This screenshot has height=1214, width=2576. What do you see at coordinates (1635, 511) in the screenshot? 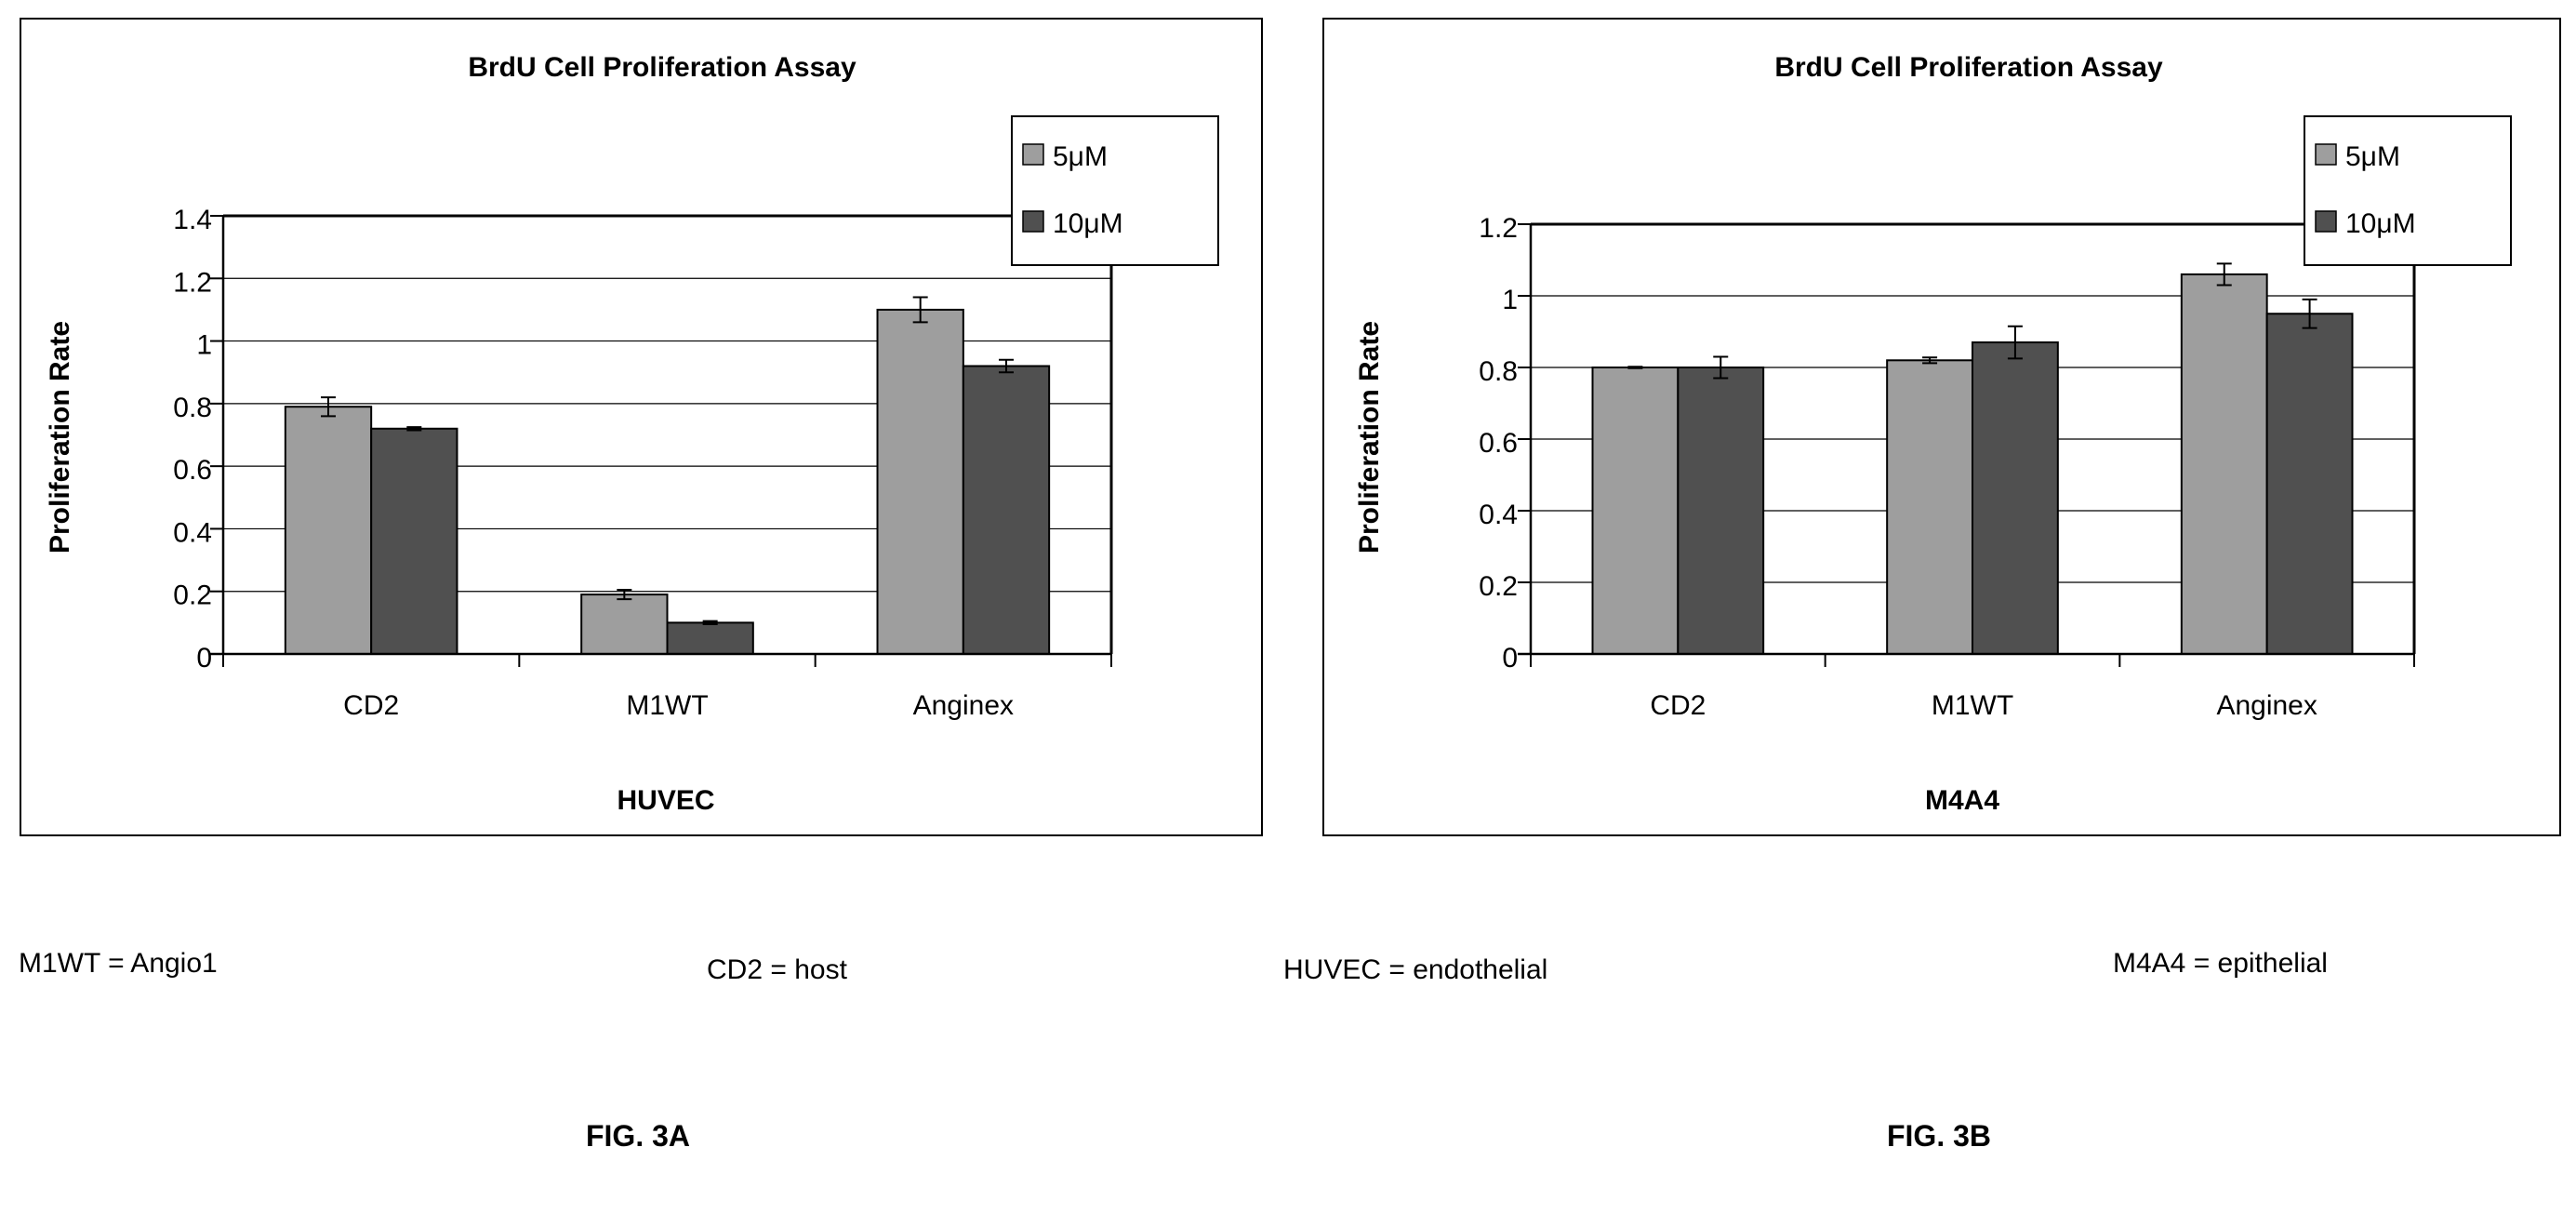
I see `panel-b-bar-cd2-5uM` at bounding box center [1635, 511].